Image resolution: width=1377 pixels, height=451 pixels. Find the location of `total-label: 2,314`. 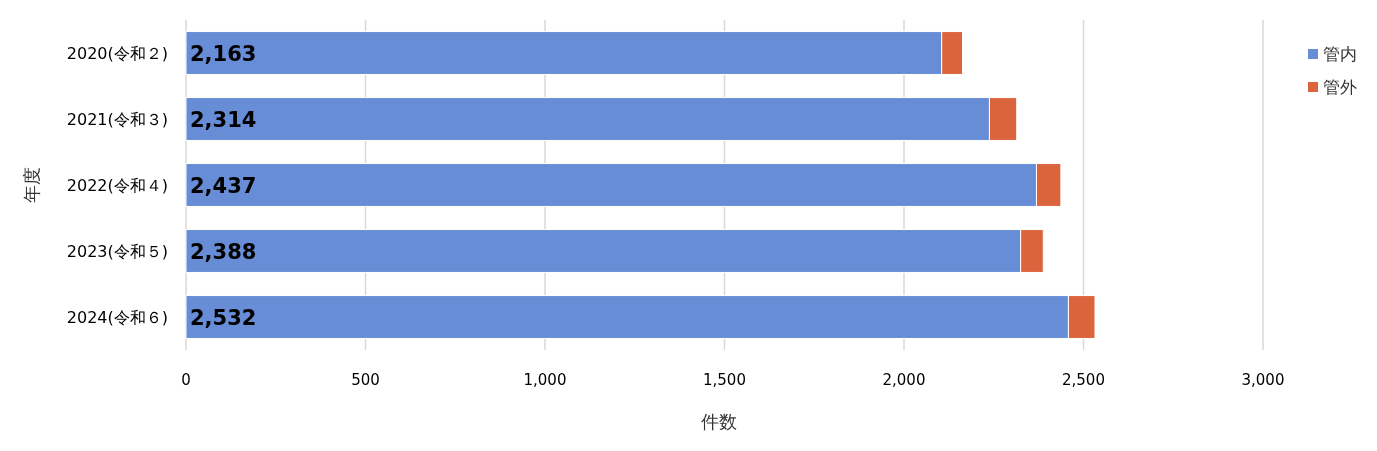

total-label: 2,314 is located at coordinates (223, 120).